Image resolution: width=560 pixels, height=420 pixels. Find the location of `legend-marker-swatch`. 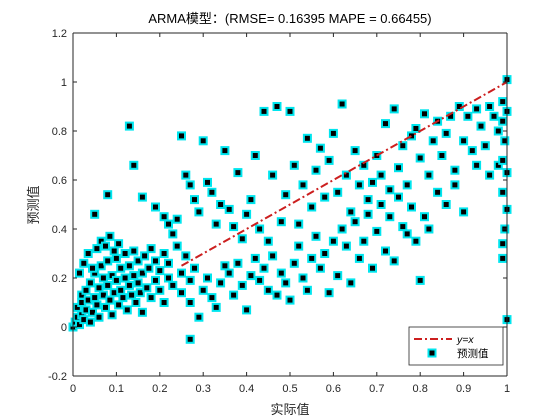

legend-marker-swatch is located at coordinates (432, 353).